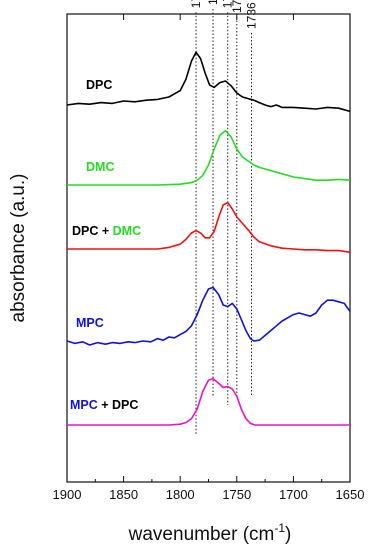 This screenshot has height=552, width=373. Describe the element at coordinates (18, 248) in the screenshot. I see `y-axis-title: absorbance (a.u.)` at that location.